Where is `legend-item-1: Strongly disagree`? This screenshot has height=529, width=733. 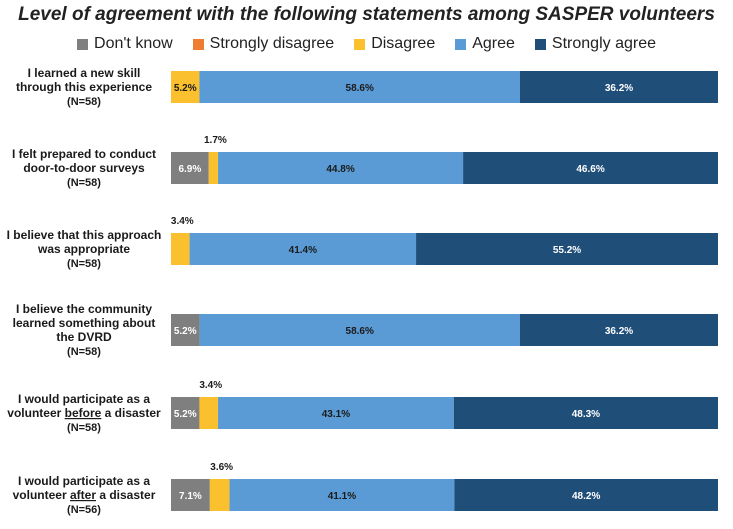 legend-item-1: Strongly disagree is located at coordinates (263, 44).